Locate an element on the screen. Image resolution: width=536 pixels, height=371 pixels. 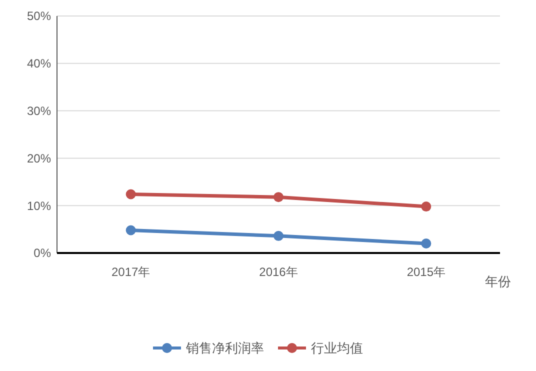
y-tick-label: 50% is located at coordinates (39, 16).